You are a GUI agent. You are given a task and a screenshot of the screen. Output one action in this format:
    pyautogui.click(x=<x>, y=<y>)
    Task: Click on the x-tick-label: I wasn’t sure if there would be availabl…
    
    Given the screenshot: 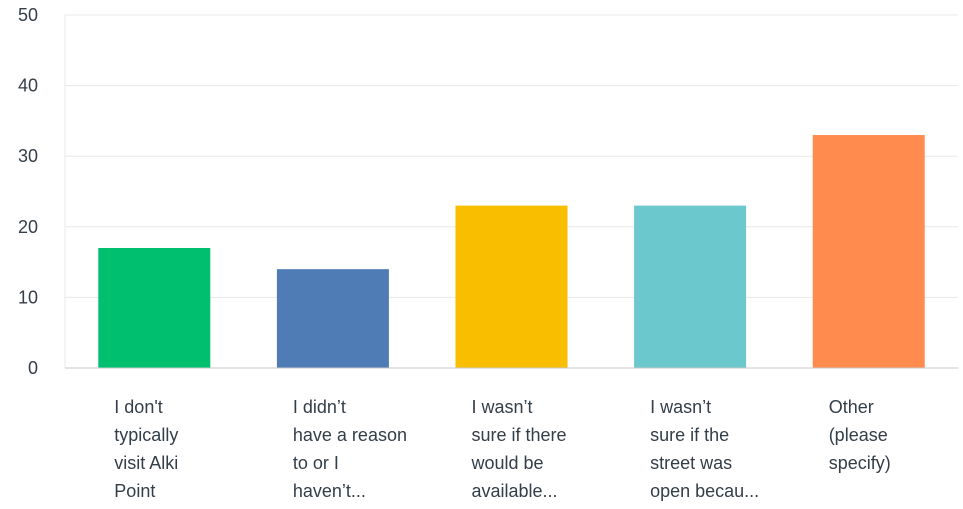 What is the action you would take?
    pyautogui.click(x=519, y=449)
    